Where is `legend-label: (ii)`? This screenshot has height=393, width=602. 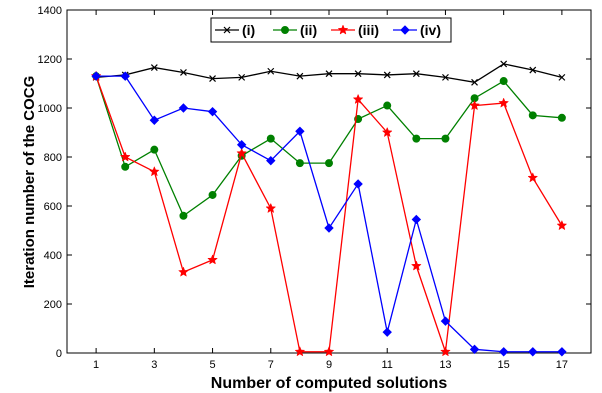 legend-label: (ii) is located at coordinates (308, 30).